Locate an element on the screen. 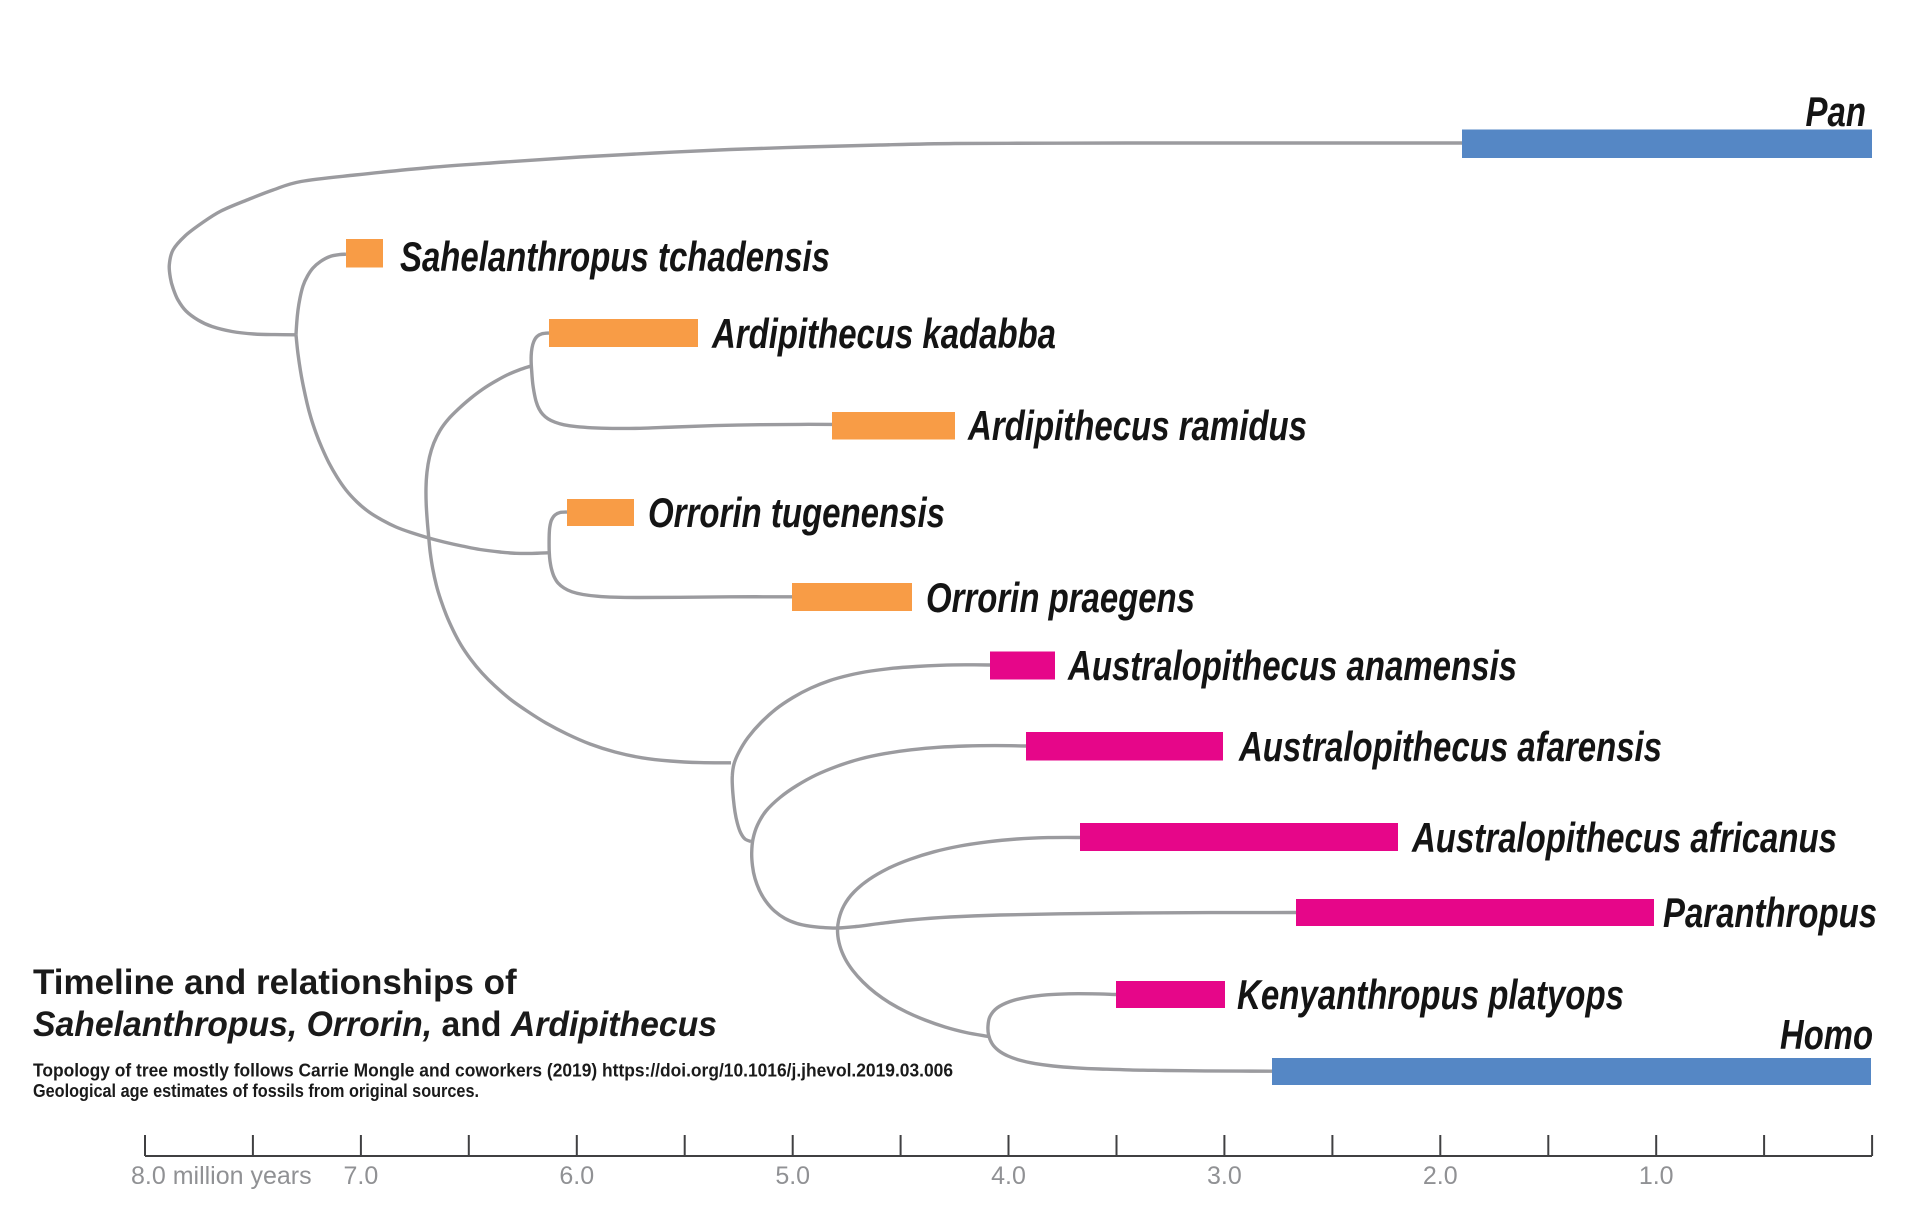 The height and width of the screenshot is (1228, 1920). svg-text: Australopithecus afarensis is located at coordinates (1450, 746).